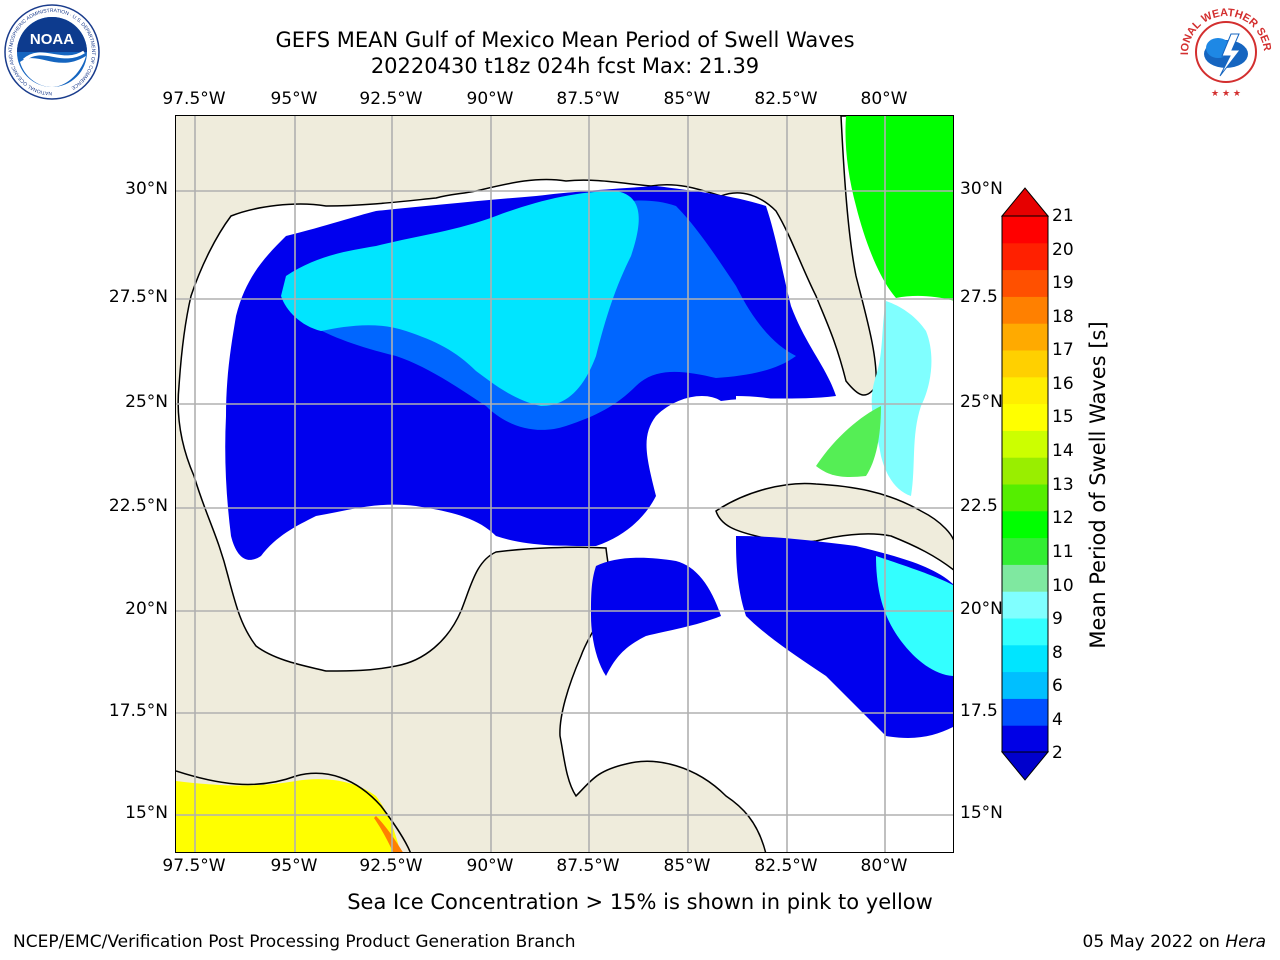 The image size is (1280, 960). Describe the element at coordinates (981, 609) in the screenshot. I see `lat-label-right: 20°N` at that location.